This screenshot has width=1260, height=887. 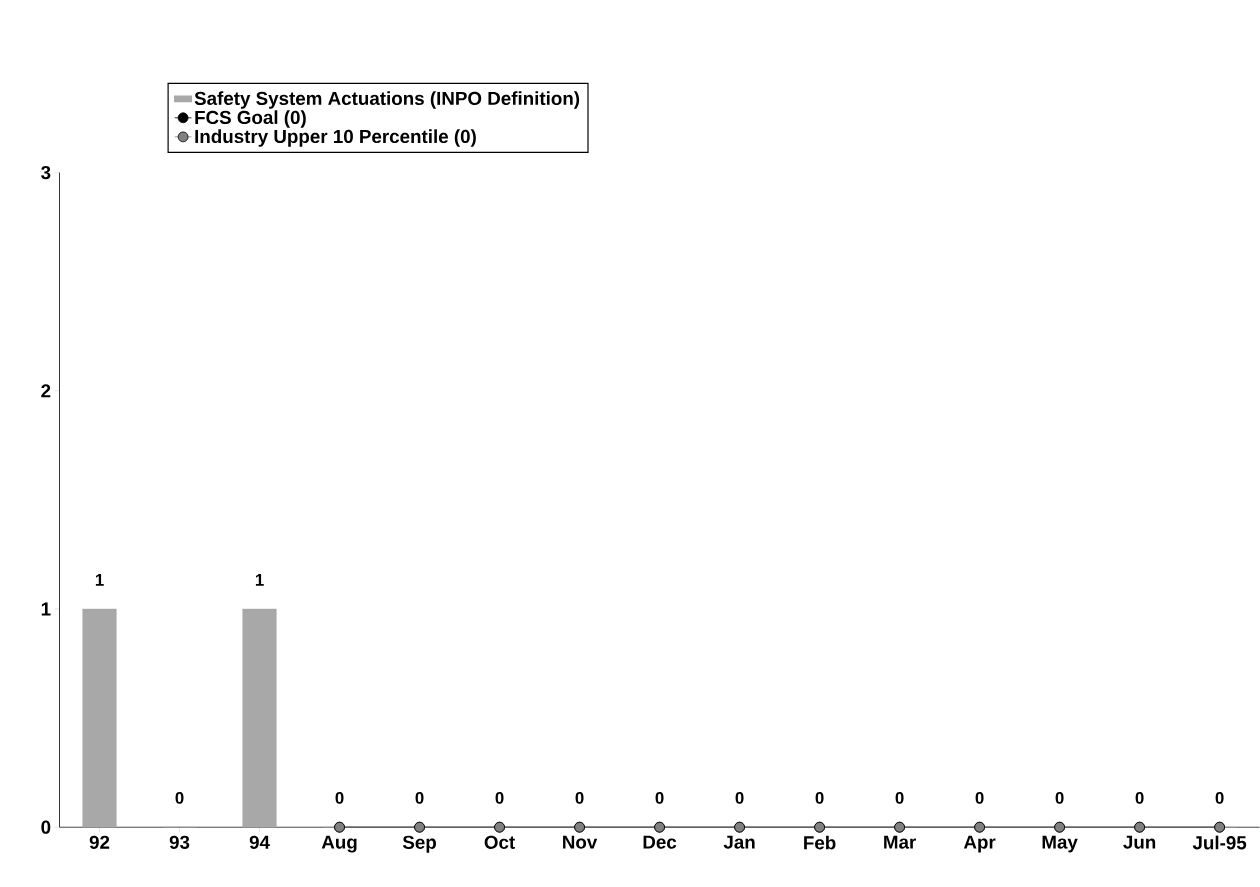 What do you see at coordinates (419, 844) in the screenshot?
I see `x-tick-label: Sep` at bounding box center [419, 844].